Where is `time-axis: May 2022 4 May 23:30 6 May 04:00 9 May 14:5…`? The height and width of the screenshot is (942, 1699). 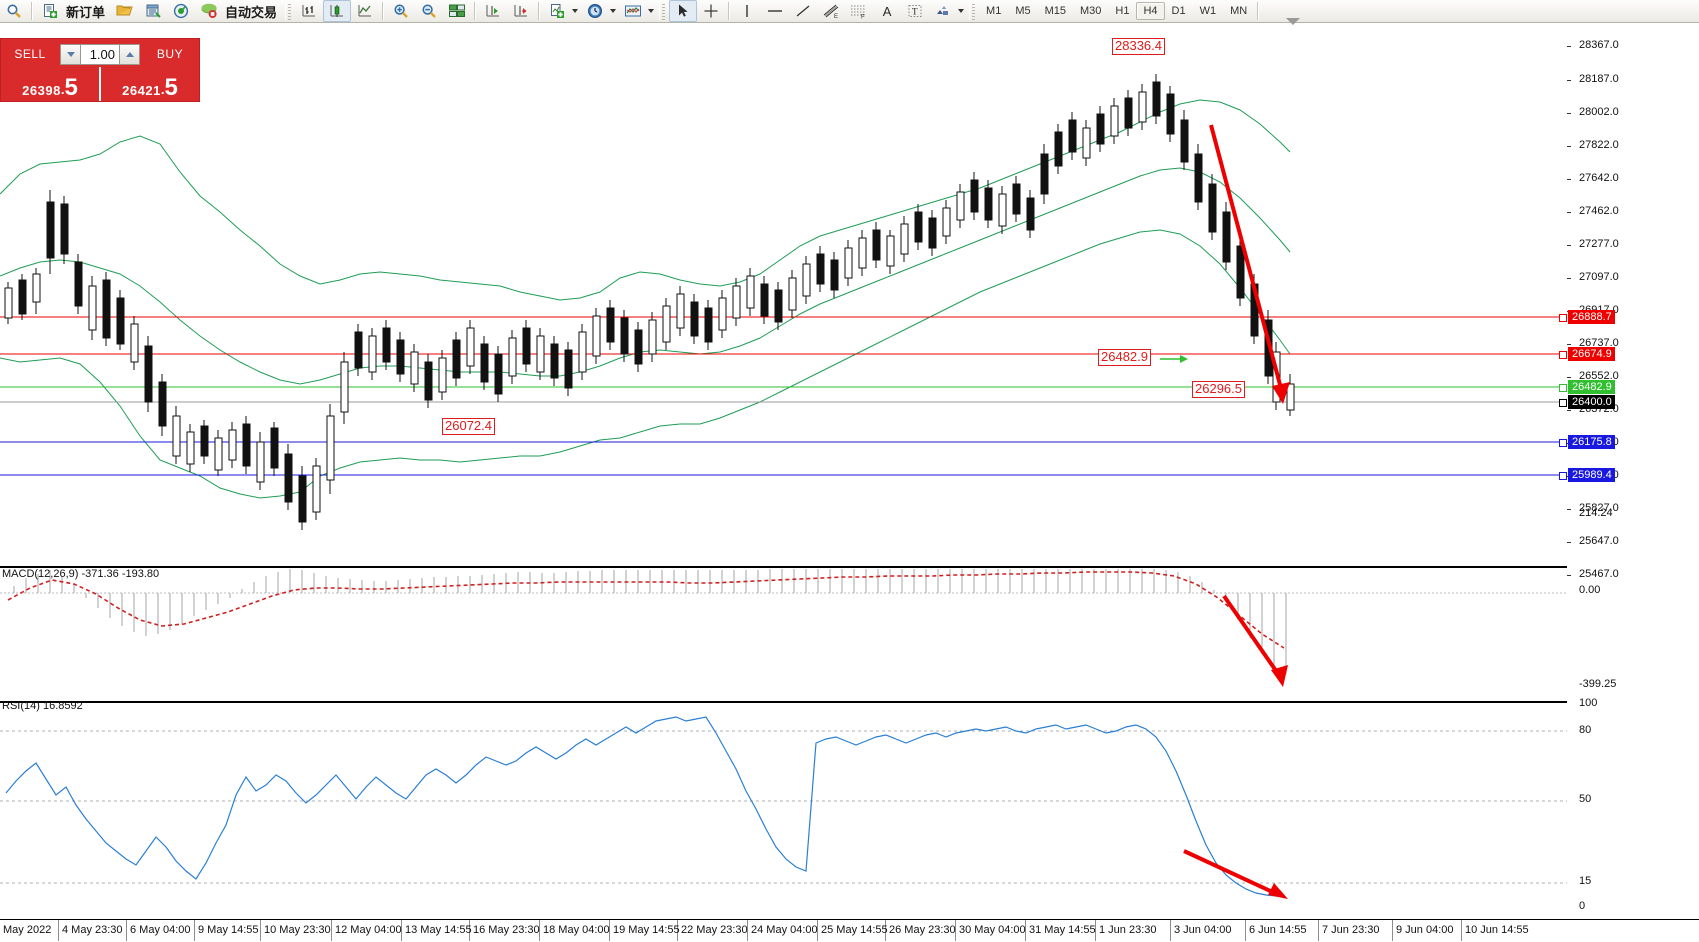
time-axis: May 2022 4 May 23:30 6 May 04:00 9 May 14:5… is located at coordinates (849, 930).